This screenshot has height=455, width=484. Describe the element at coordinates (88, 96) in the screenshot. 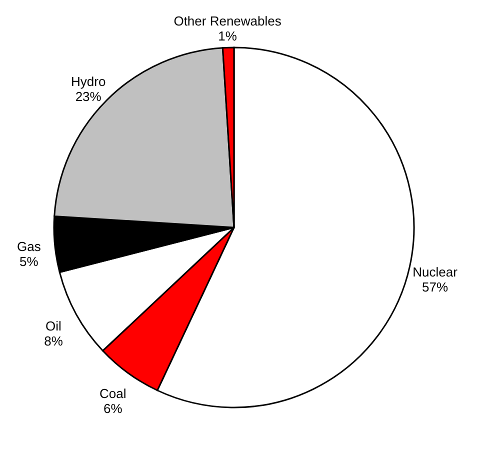

I see `data-label: 23%` at that location.